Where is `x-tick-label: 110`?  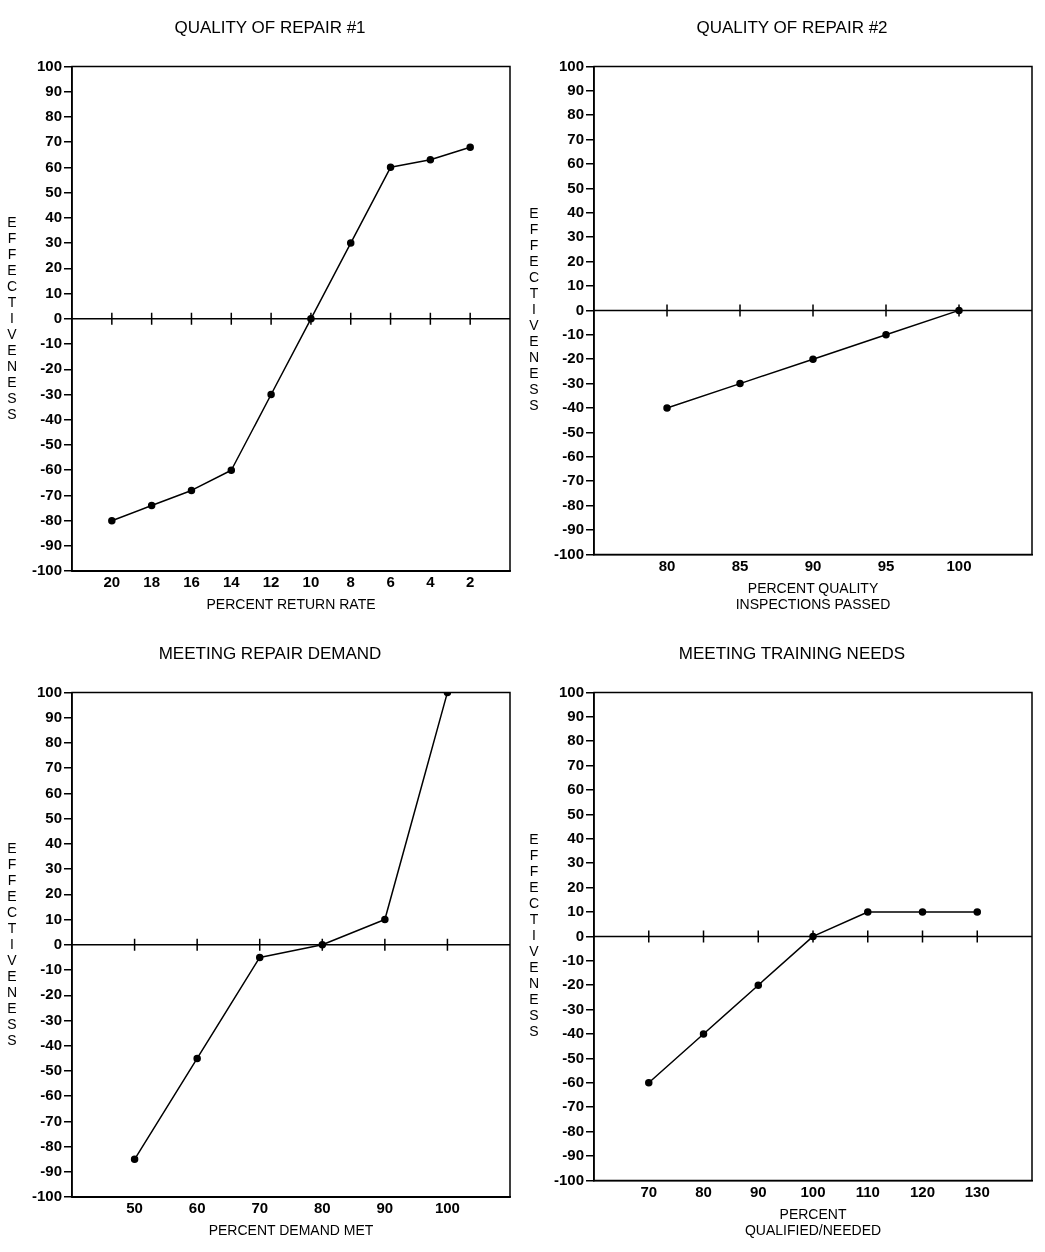 x-tick-label: 110 is located at coordinates (867, 1191).